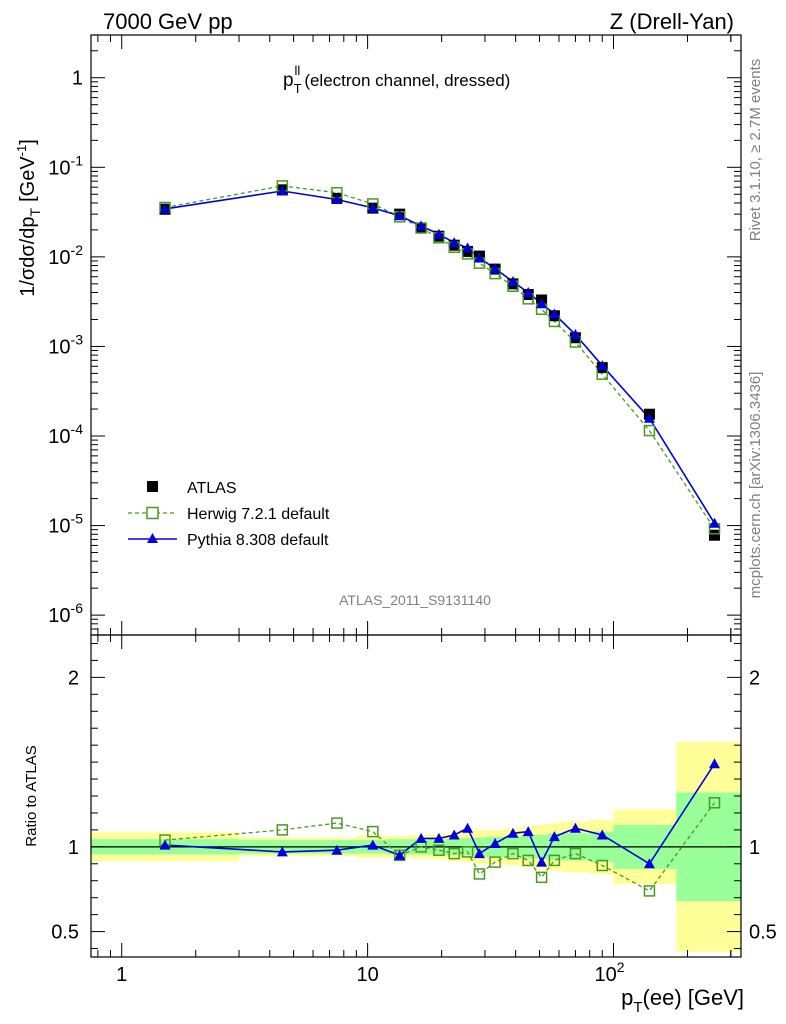 Image resolution: width=786 pixels, height=1024 pixels. Describe the element at coordinates (35, 211) in the screenshot. I see `ylabel-sub: T` at that location.